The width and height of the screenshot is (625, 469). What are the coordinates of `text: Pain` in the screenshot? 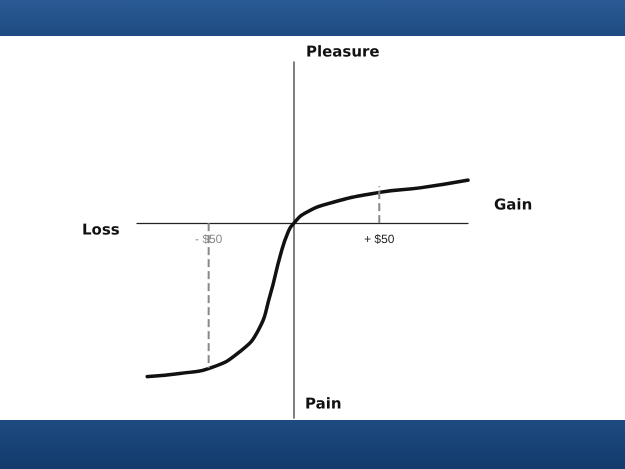 It's located at (323, 403).